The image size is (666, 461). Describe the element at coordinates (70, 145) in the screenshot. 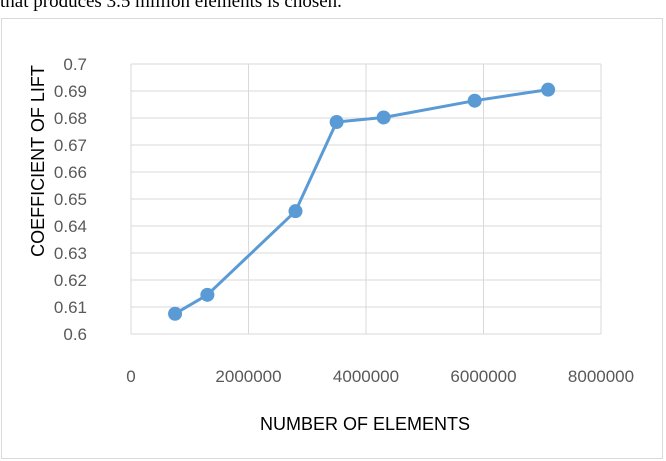

I see `y-tick-label: 0.67` at that location.